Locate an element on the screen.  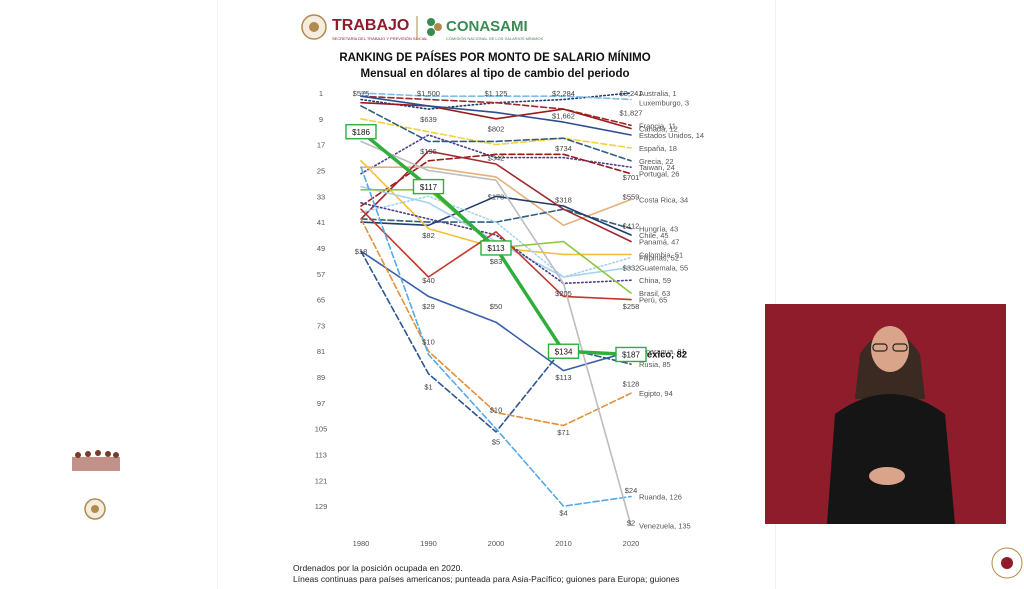
data-value-label: $24 is located at coordinates (631, 490).